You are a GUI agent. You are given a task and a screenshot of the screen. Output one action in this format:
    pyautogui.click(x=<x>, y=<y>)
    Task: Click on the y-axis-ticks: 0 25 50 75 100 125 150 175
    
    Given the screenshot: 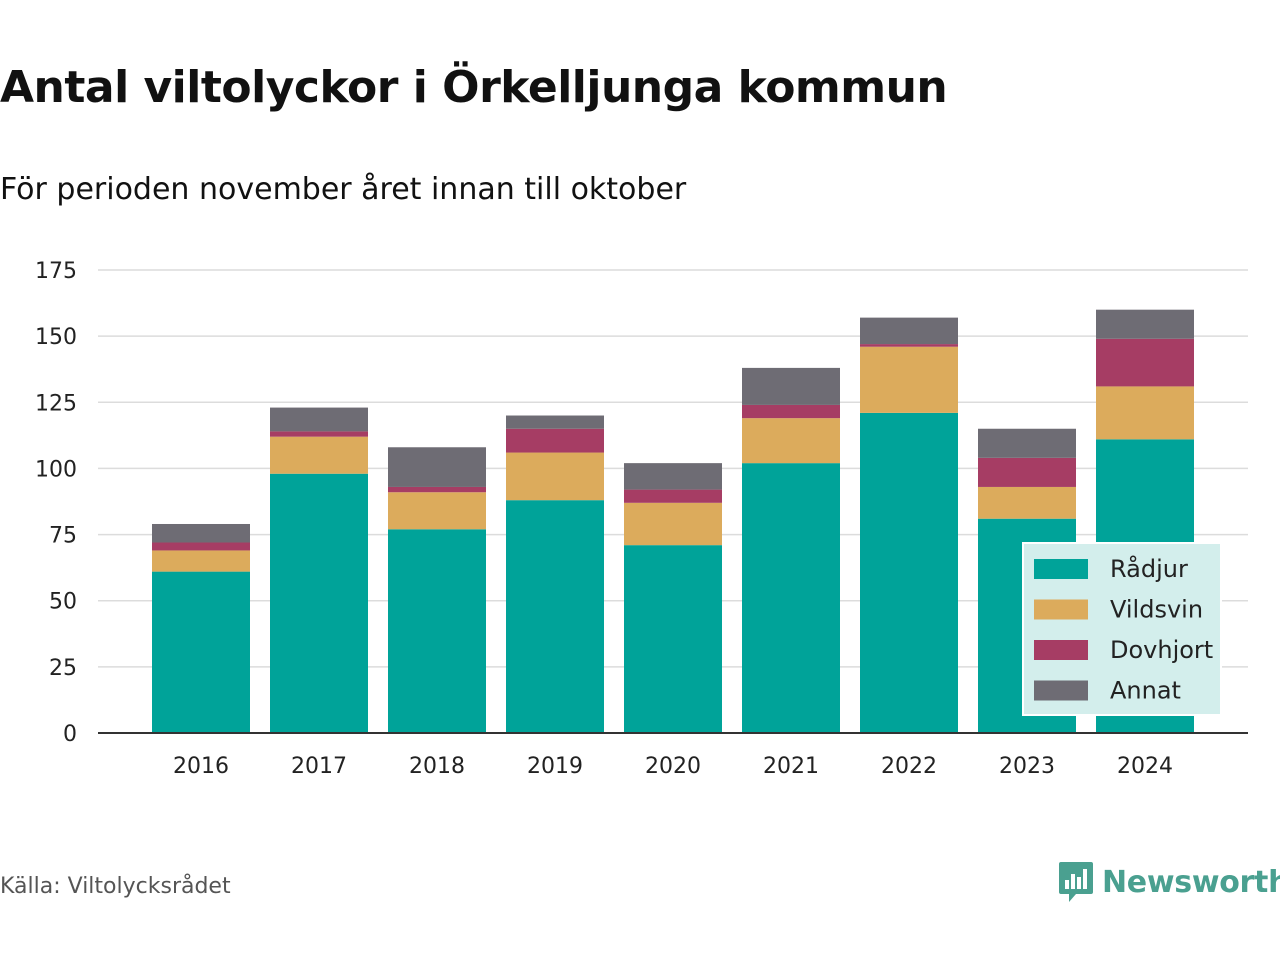 What is the action you would take?
    pyautogui.click(x=56, y=503)
    